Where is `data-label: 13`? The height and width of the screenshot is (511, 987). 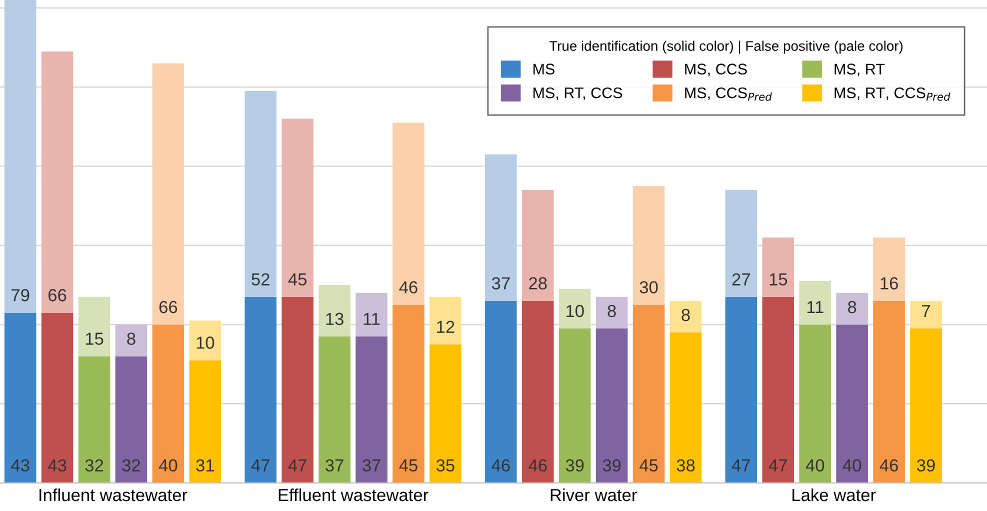
data-label: 13 is located at coordinates (335, 319).